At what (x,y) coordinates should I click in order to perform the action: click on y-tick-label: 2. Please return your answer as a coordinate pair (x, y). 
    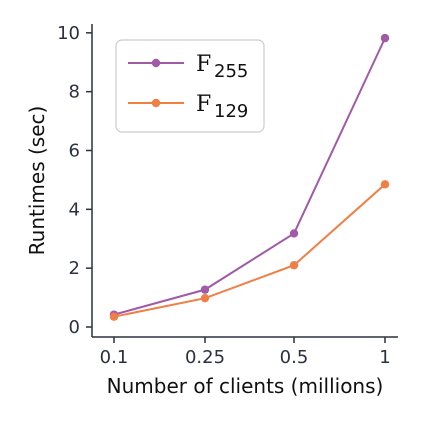
    Looking at the image, I should click on (74, 268).